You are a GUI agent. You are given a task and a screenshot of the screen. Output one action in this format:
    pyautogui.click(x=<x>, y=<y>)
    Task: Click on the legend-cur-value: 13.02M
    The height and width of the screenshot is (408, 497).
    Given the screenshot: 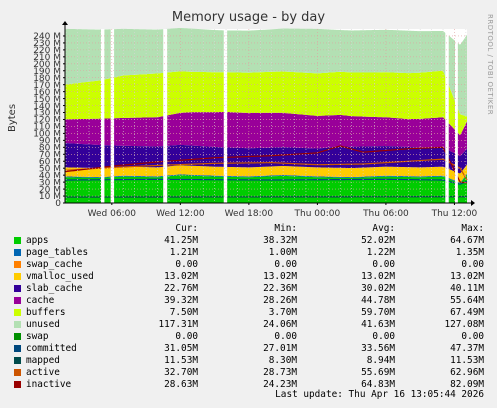 What is the action you would take?
    pyautogui.click(x=181, y=276)
    